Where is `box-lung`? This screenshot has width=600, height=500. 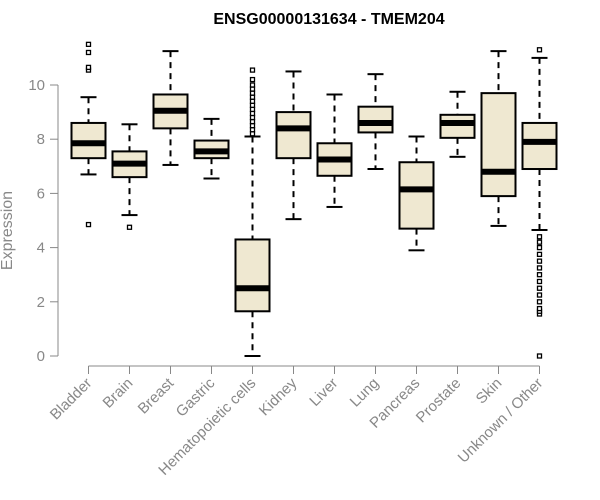
box-lung is located at coordinates (375, 122).